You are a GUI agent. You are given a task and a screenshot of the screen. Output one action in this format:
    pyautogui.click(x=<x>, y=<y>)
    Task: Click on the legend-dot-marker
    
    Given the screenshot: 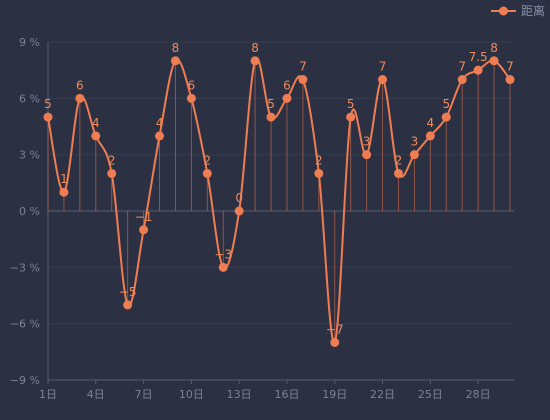 What is the action you would take?
    pyautogui.click(x=503, y=11)
    